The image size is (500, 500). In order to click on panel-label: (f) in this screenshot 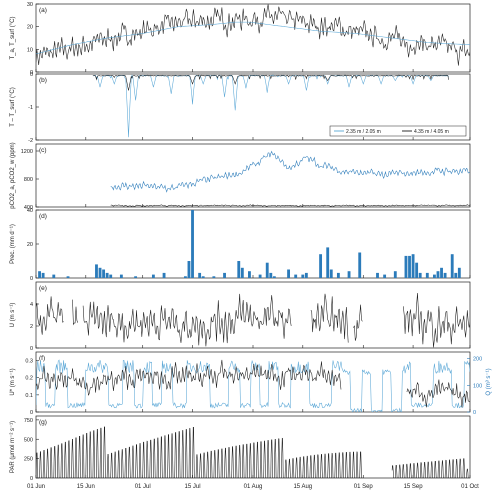, I will do `click(42, 358)`.